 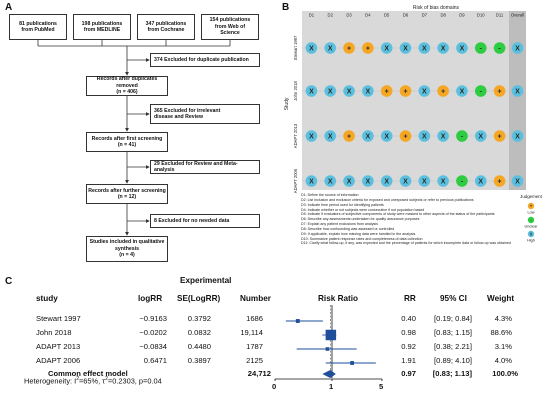 I want to click on rob-overall-column, so click(x=517, y=100).